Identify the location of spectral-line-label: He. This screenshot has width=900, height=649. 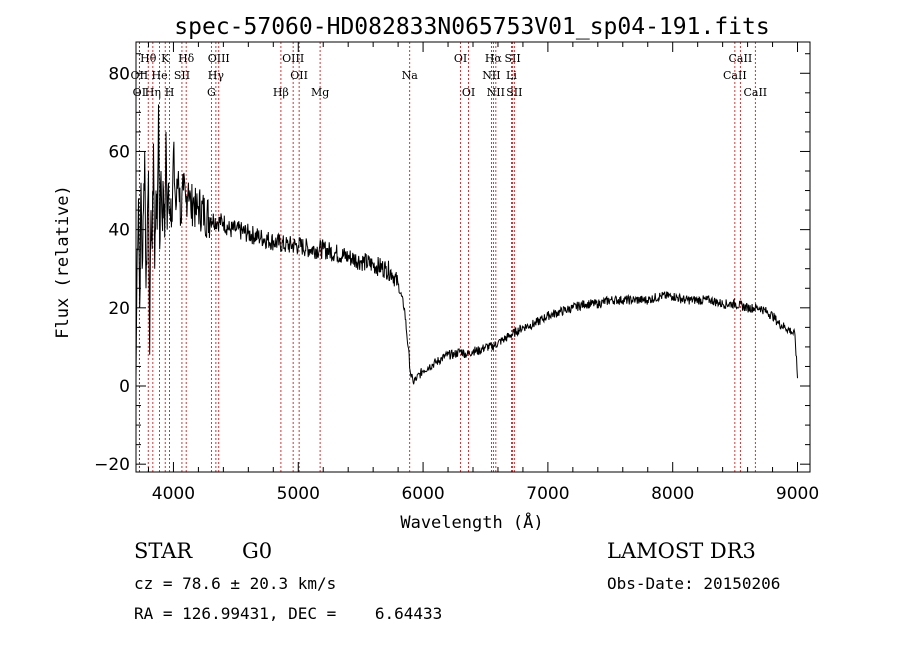
(160, 75).